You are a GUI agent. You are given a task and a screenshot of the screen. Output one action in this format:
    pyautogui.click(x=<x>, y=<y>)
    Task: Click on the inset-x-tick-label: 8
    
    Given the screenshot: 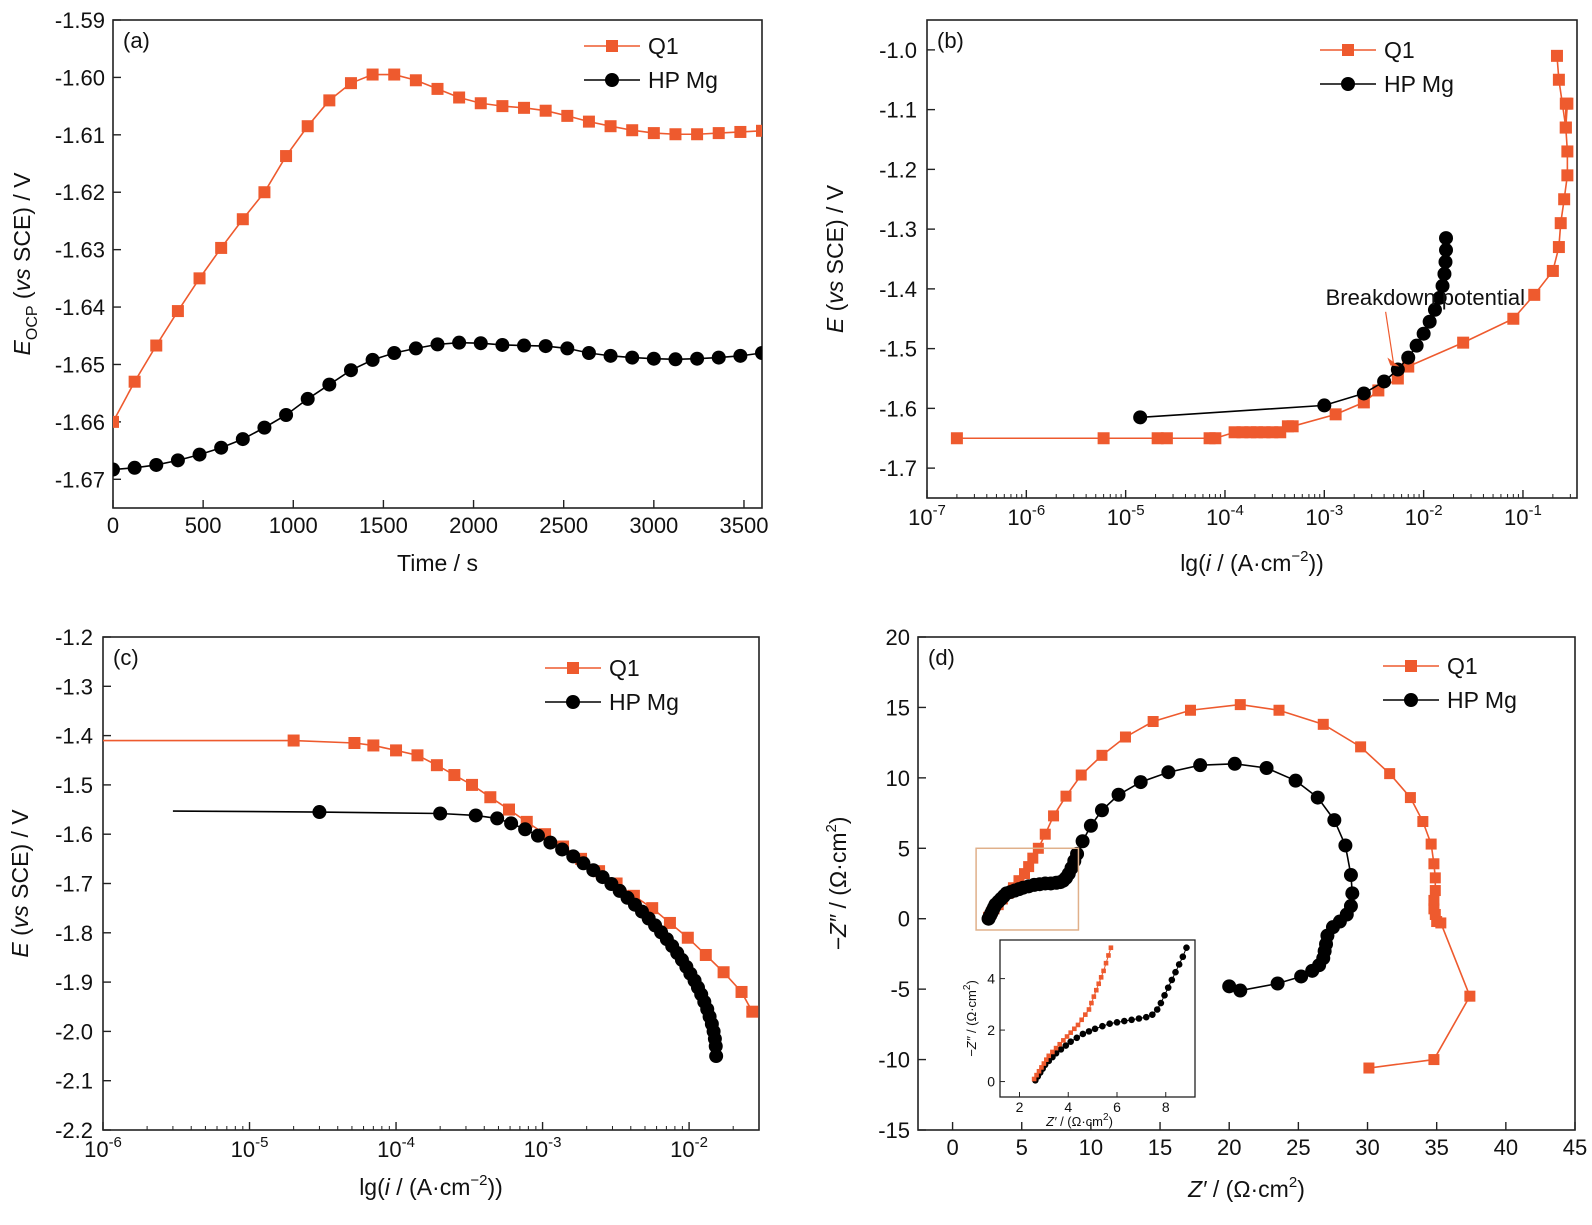 What is the action you would take?
    pyautogui.click(x=1166, y=1107)
    